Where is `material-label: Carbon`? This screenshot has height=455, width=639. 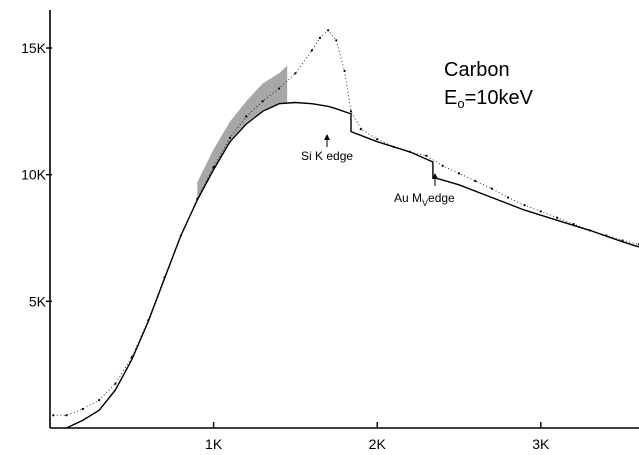 material-label: Carbon is located at coordinates (477, 70).